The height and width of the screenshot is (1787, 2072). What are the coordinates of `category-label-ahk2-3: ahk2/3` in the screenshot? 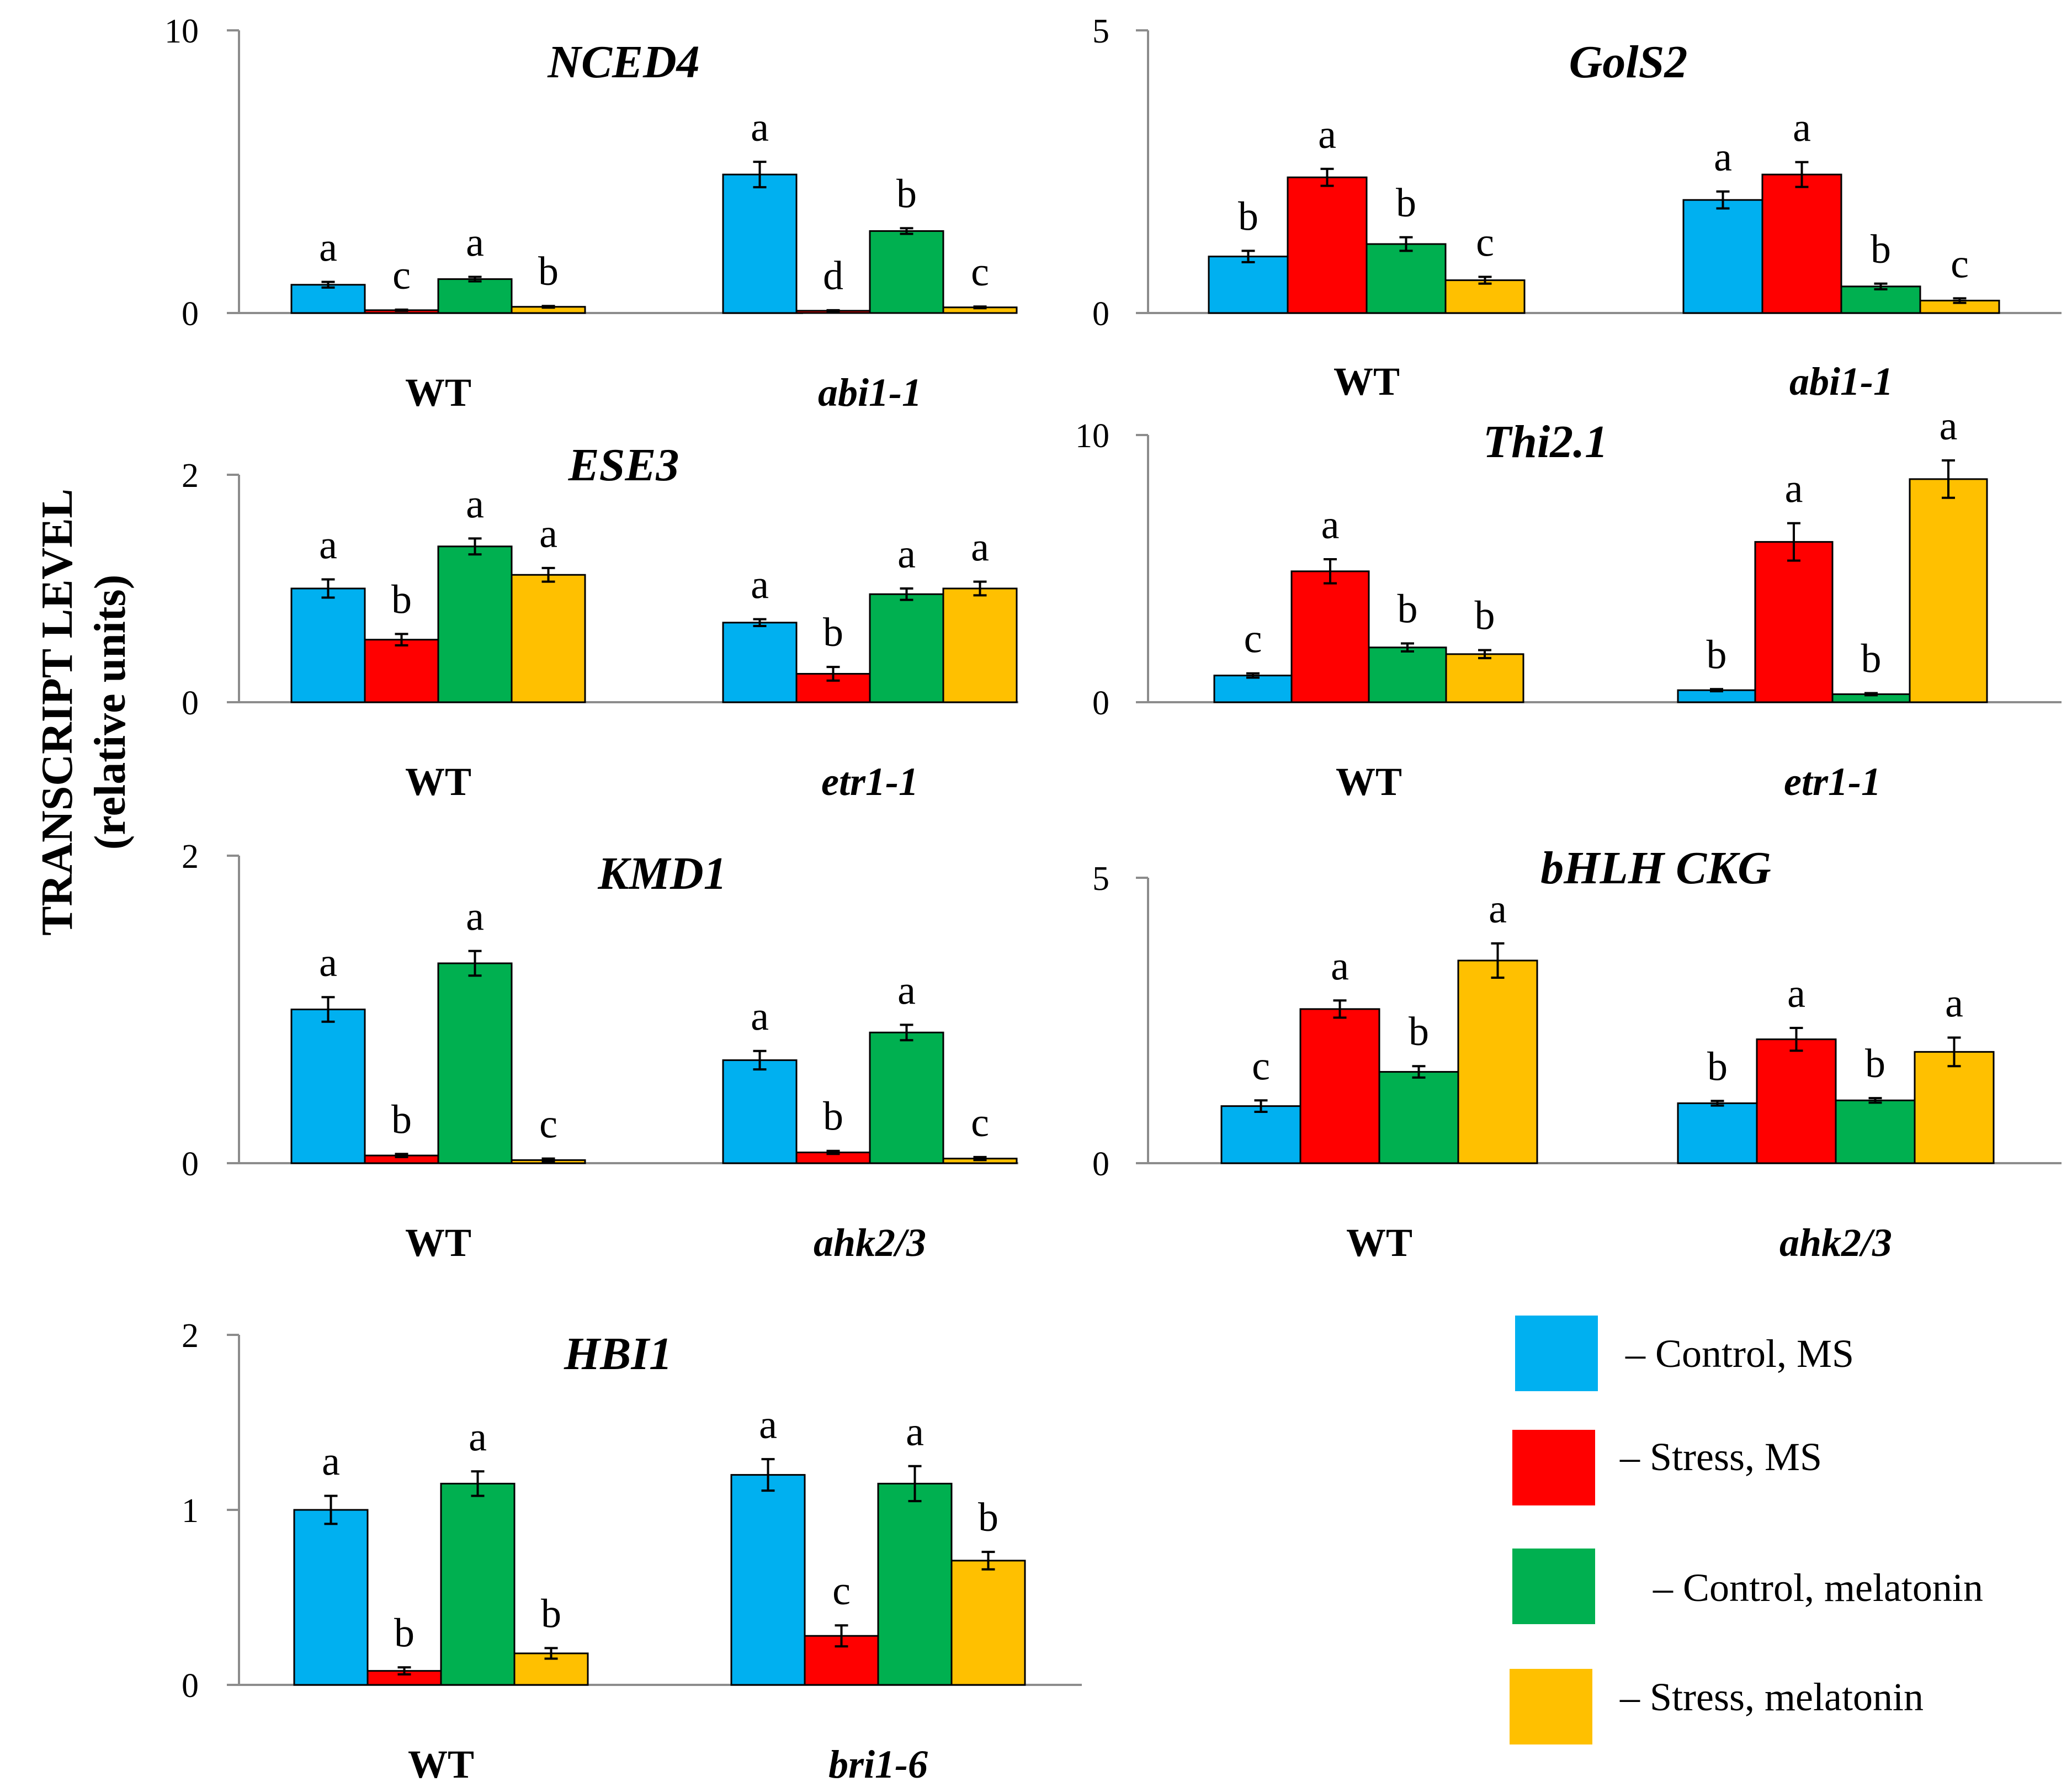 It's located at (870, 1243).